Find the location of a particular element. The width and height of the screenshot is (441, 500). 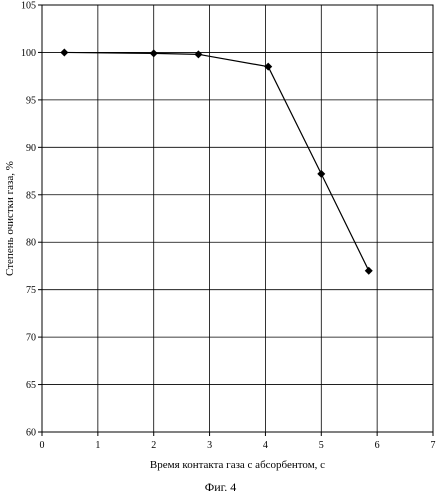

y-tick-label: 85 is located at coordinates (31, 195).